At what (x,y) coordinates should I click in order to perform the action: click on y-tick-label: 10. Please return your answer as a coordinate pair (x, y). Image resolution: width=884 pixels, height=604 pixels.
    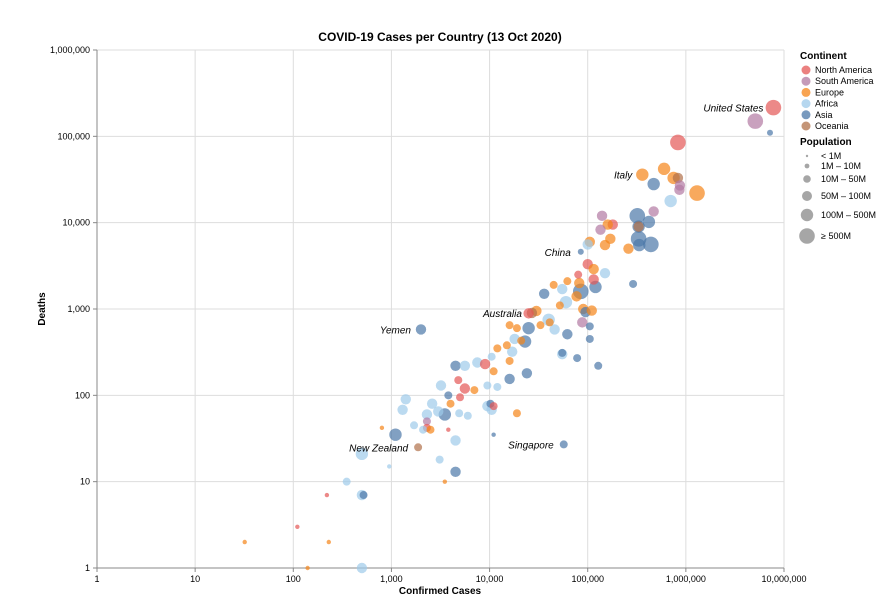
    Looking at the image, I should click on (85, 482).